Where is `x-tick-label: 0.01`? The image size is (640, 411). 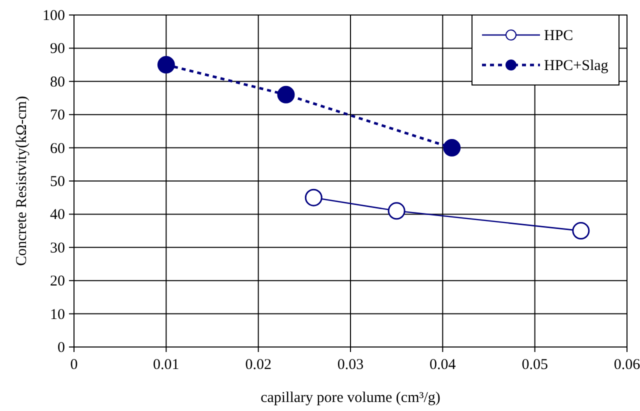 x-tick-label: 0.01 is located at coordinates (166, 365).